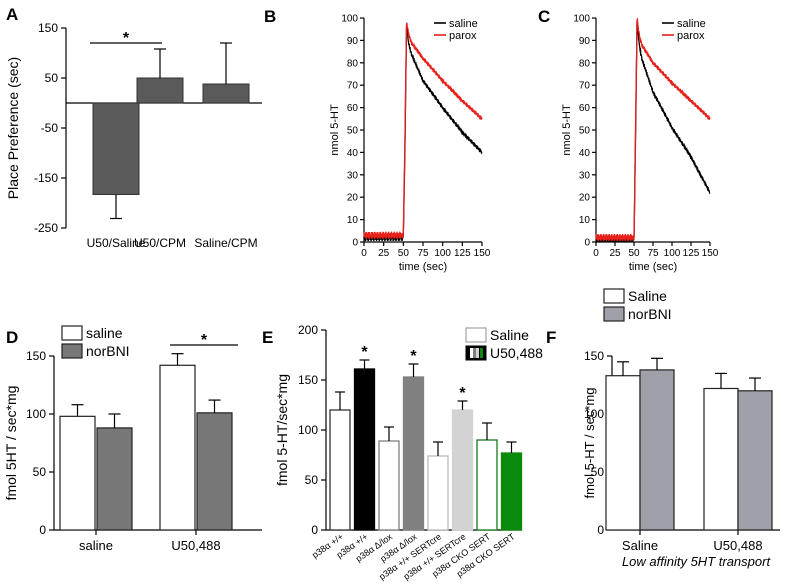 The height and width of the screenshot is (584, 800). What do you see at coordinates (672, 253) in the screenshot?
I see `x-tick-label: 100` at bounding box center [672, 253].